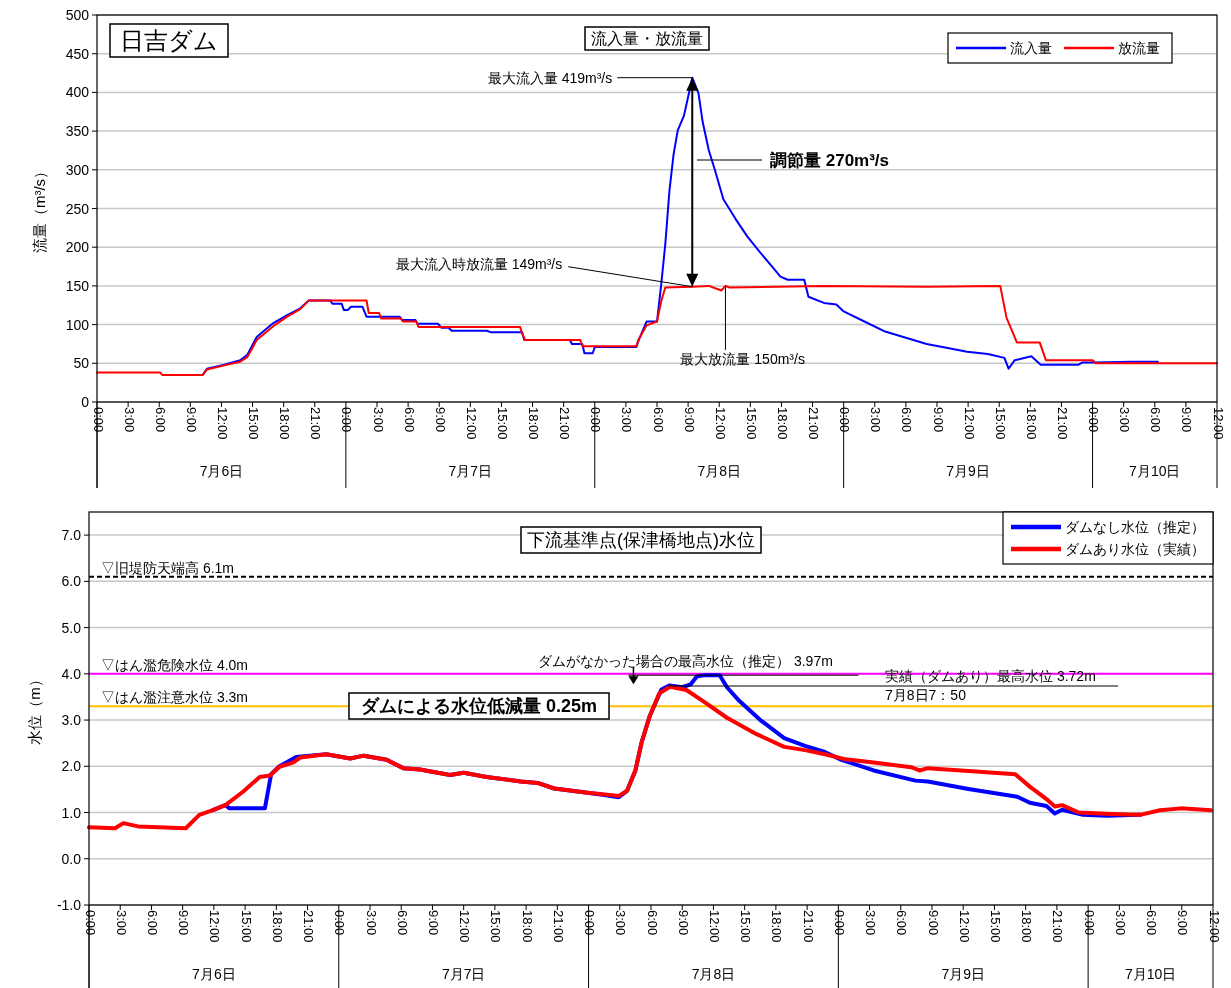  I want to click on y-tick-label: 400, so click(77, 92).